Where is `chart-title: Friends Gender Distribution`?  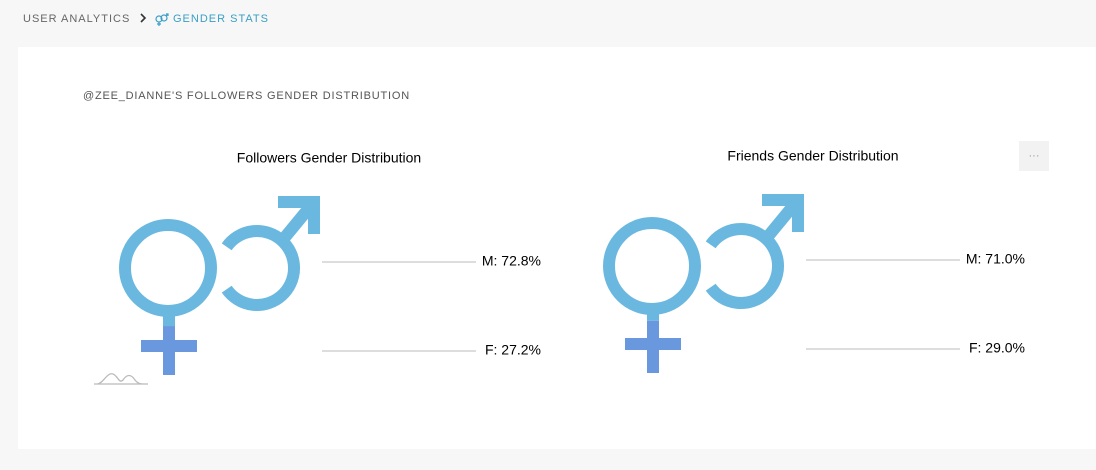
chart-title: Friends Gender Distribution is located at coordinates (812, 156).